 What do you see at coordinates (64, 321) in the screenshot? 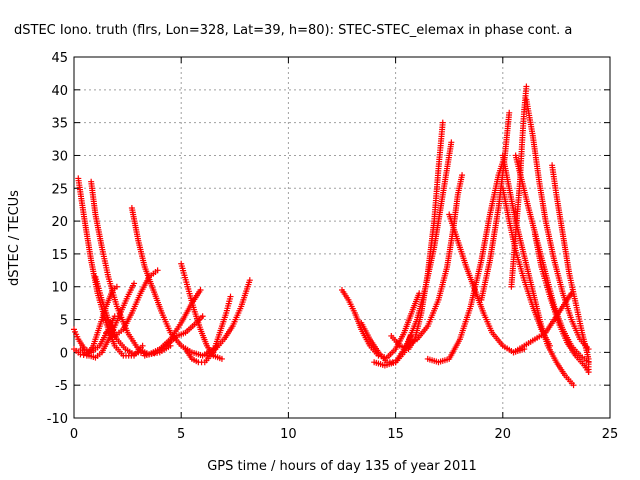
I see `y-tick-label: 5` at bounding box center [64, 321].